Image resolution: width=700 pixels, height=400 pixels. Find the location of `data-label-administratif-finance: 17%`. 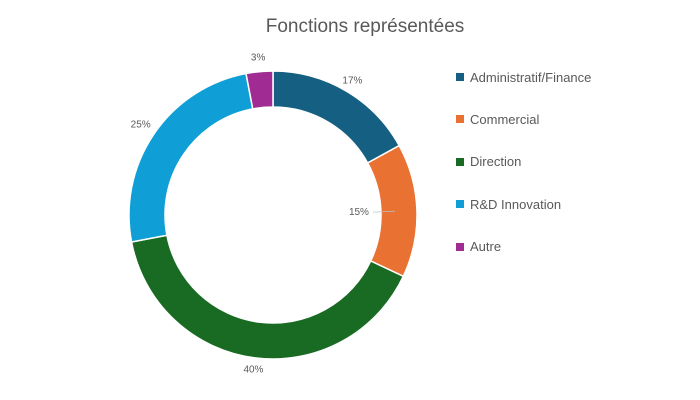

data-label-administratif-finance: 17% is located at coordinates (352, 80).